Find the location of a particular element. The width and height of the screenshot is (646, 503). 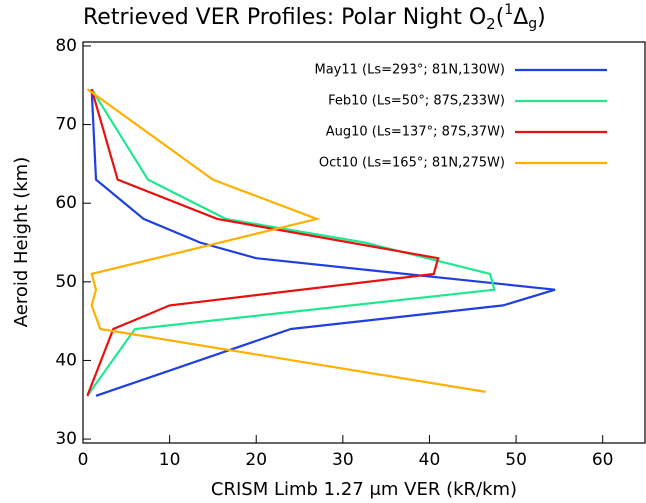

title-part: ( is located at coordinates (500, 17).